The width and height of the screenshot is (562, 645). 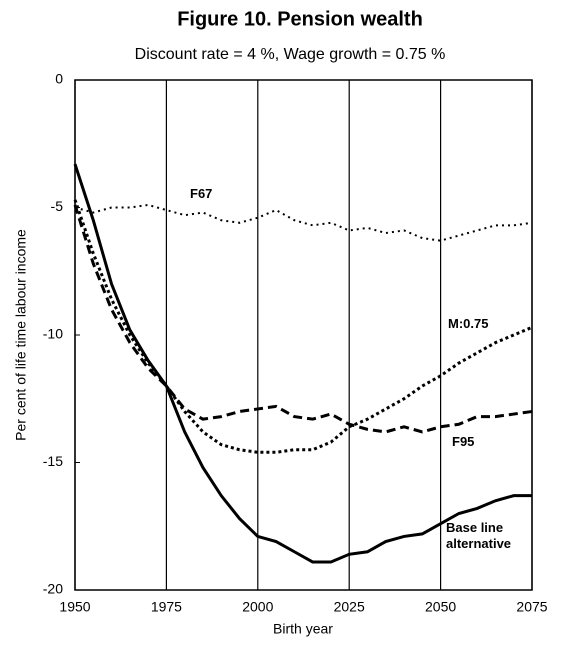 I want to click on x-tick-label: 2025, so click(x=349, y=607).